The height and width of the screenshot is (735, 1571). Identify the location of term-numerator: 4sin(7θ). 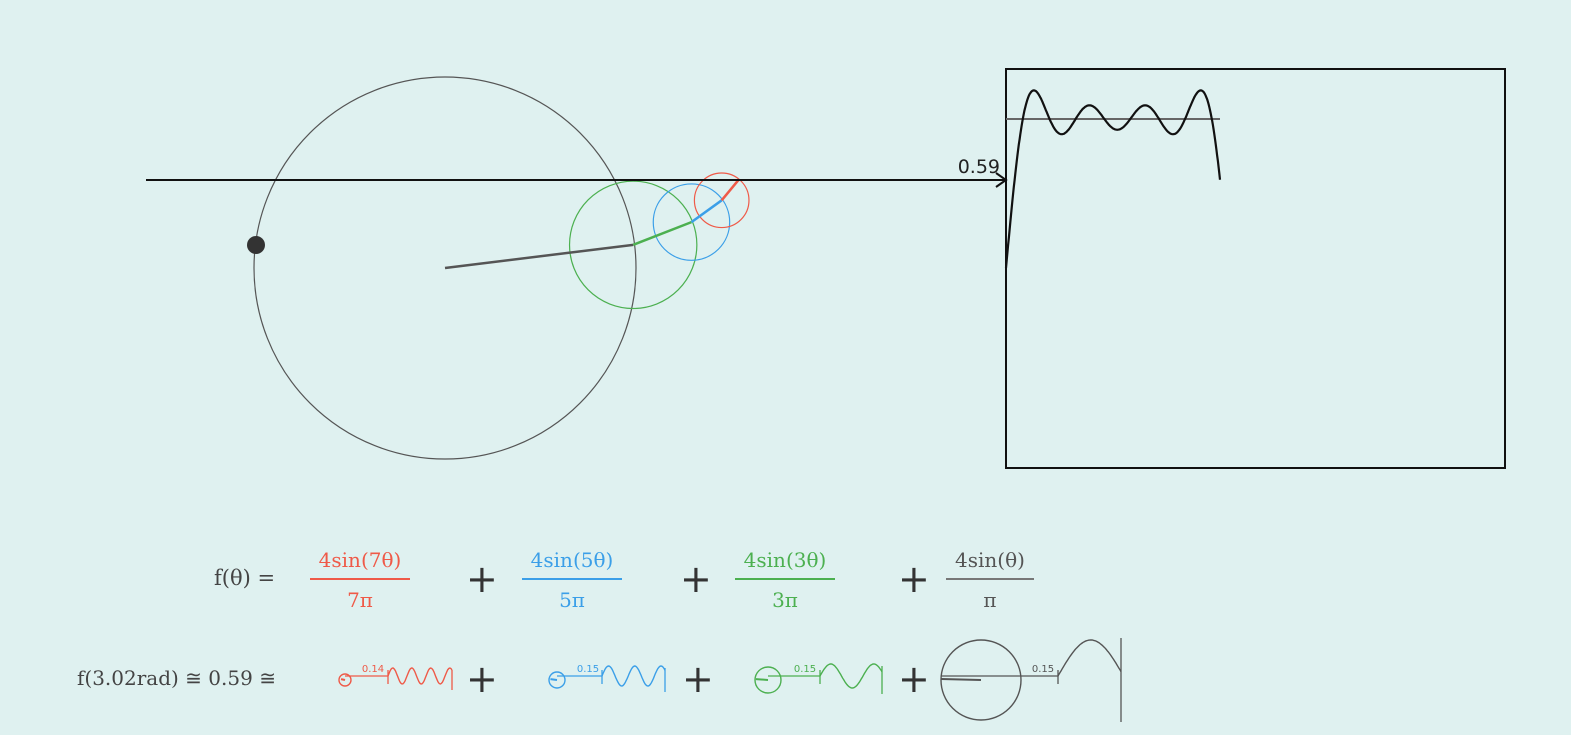
(360, 564).